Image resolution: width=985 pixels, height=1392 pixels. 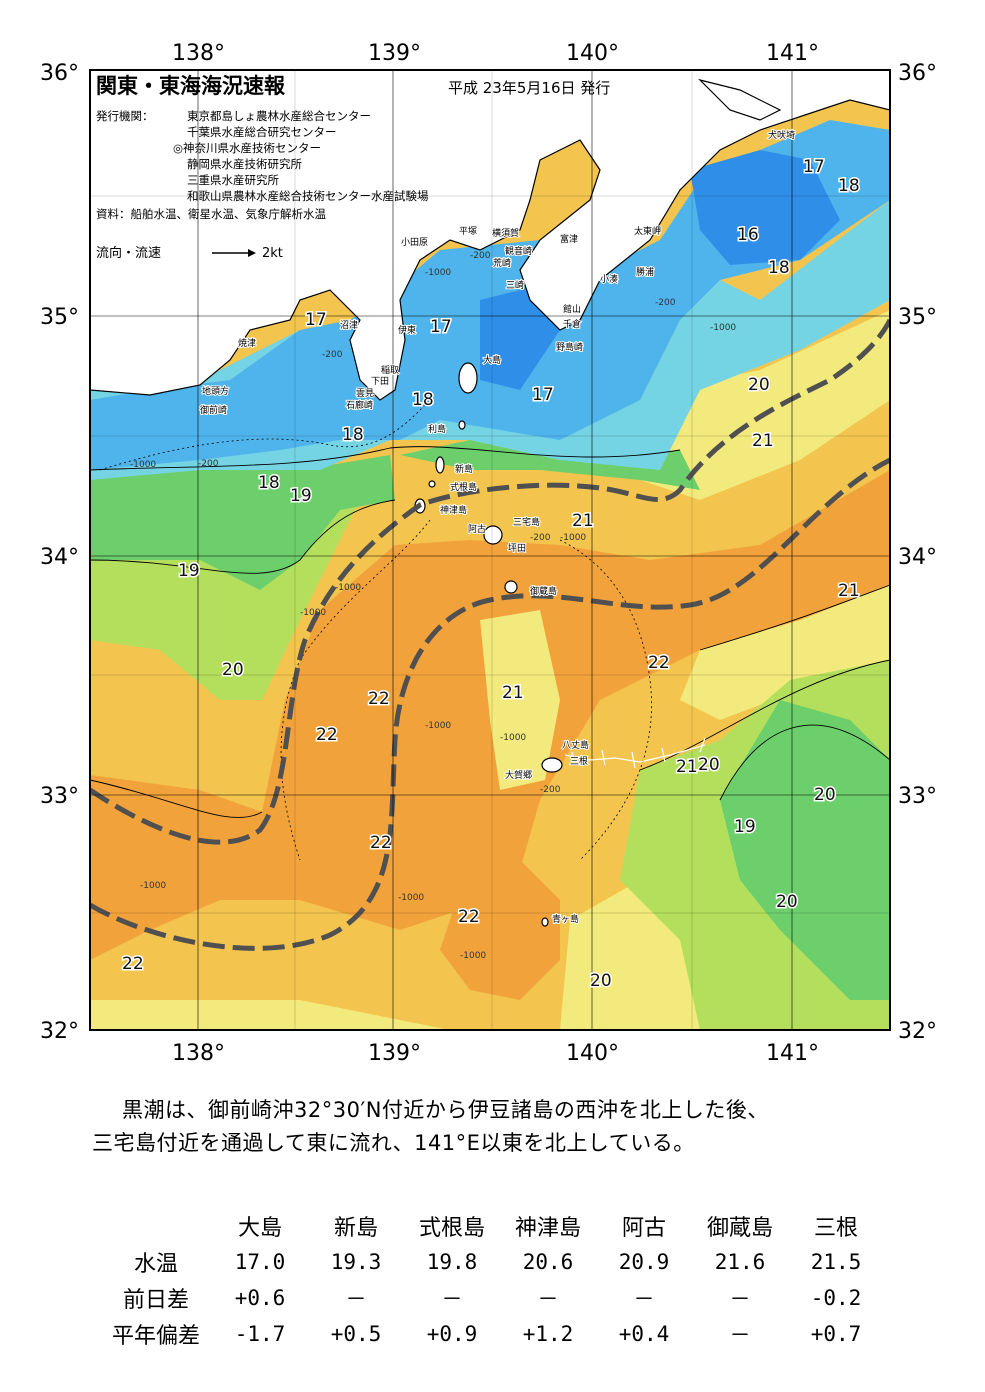 What do you see at coordinates (792, 1053) in the screenshot?
I see `lon-label-bottom: 141°` at bounding box center [792, 1053].